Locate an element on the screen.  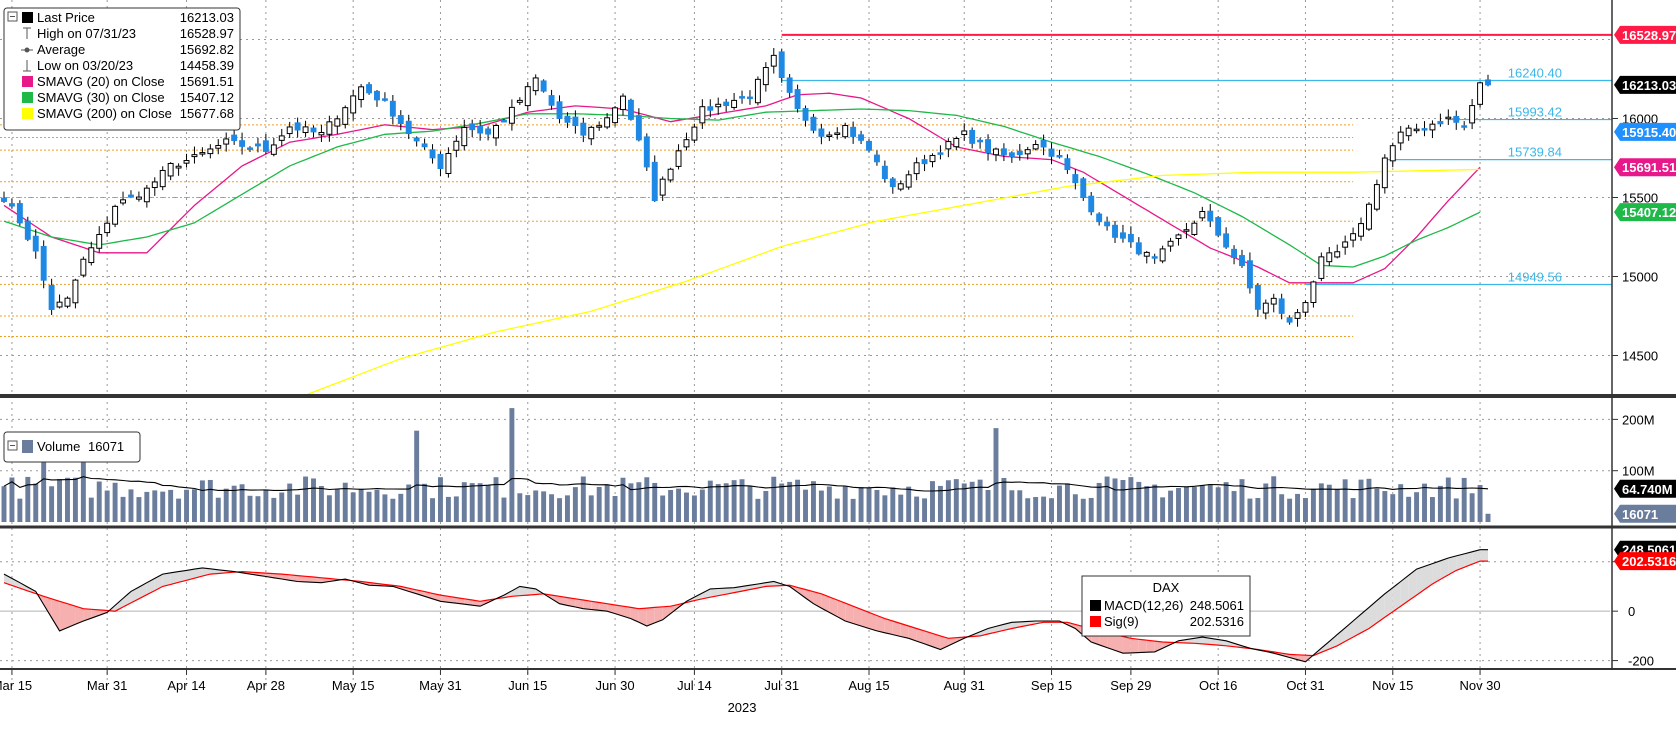
macd-legend-label: Sig(9) is located at coordinates (1121, 621).